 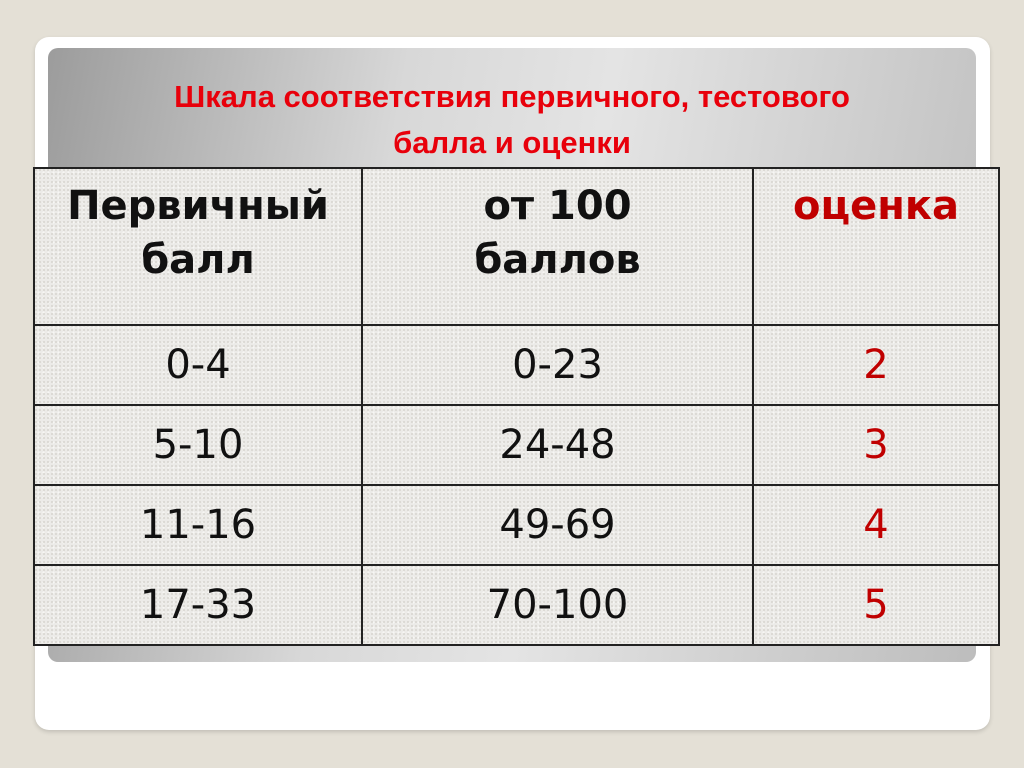 What do you see at coordinates (198, 260) in the screenshot?
I see `header-text: балл` at bounding box center [198, 260].